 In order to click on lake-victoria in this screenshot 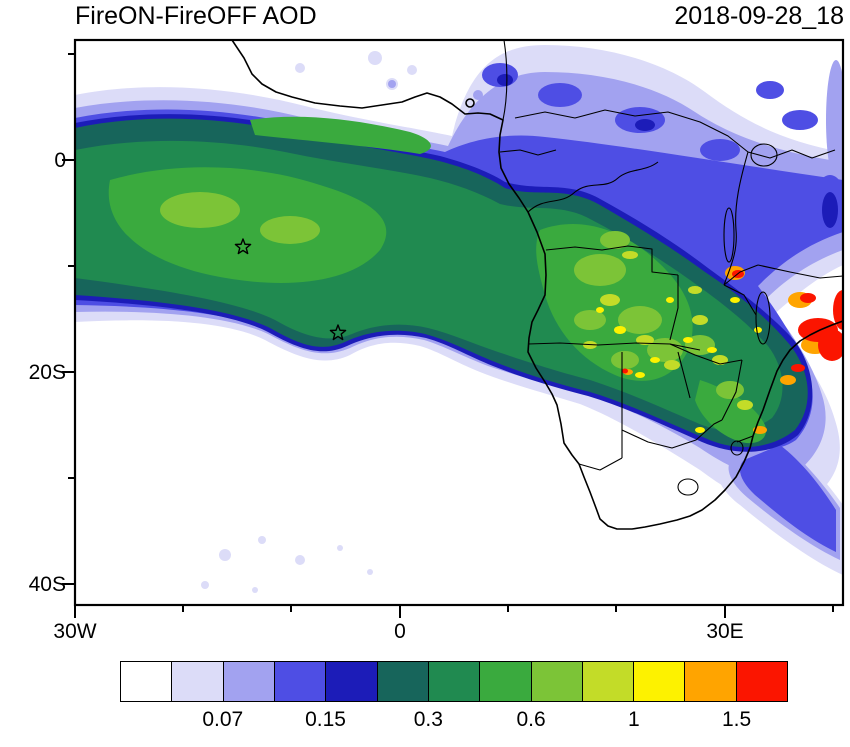, I will do `click(764, 155)`.